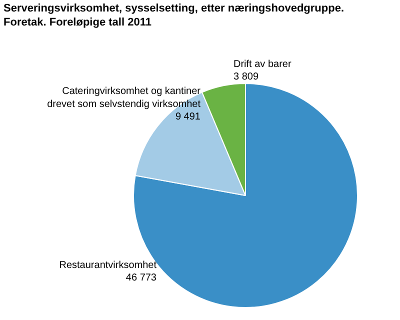  What do you see at coordinates (263, 64) in the screenshot?
I see `slice-label: Drift av barer` at bounding box center [263, 64].